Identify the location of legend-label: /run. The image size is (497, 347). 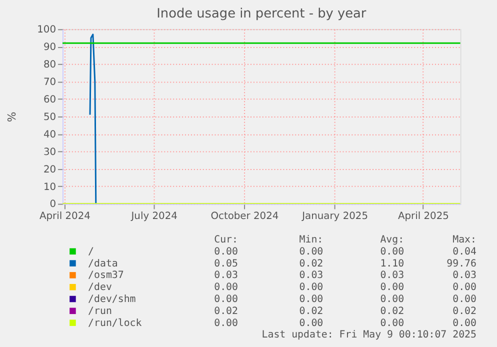
(100, 311).